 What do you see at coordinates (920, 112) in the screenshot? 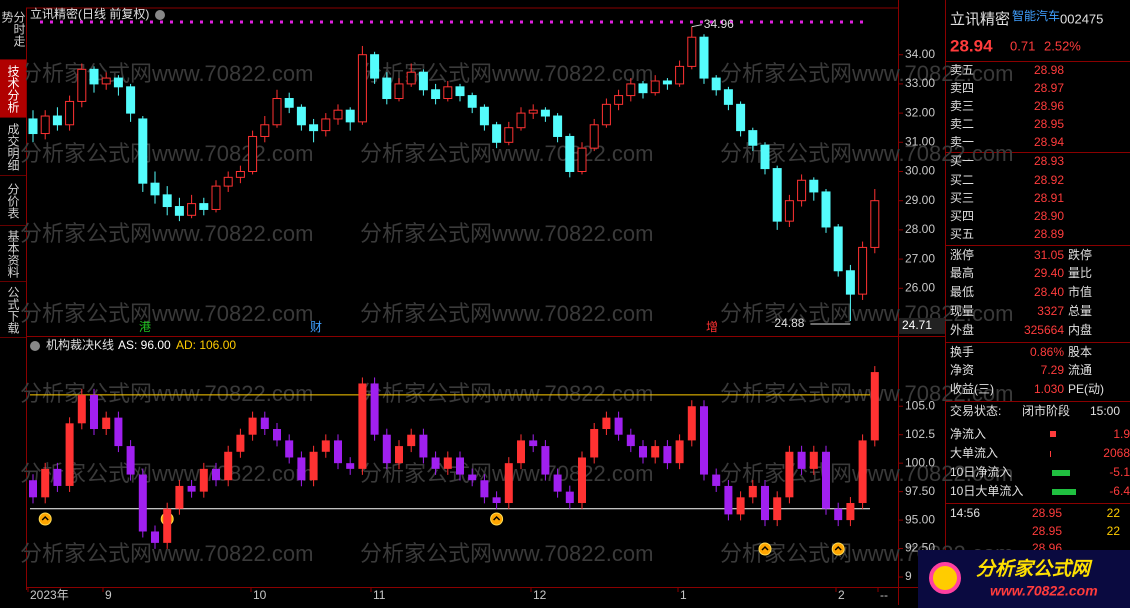
I see `y-tick-label: 32.00` at bounding box center [920, 112].